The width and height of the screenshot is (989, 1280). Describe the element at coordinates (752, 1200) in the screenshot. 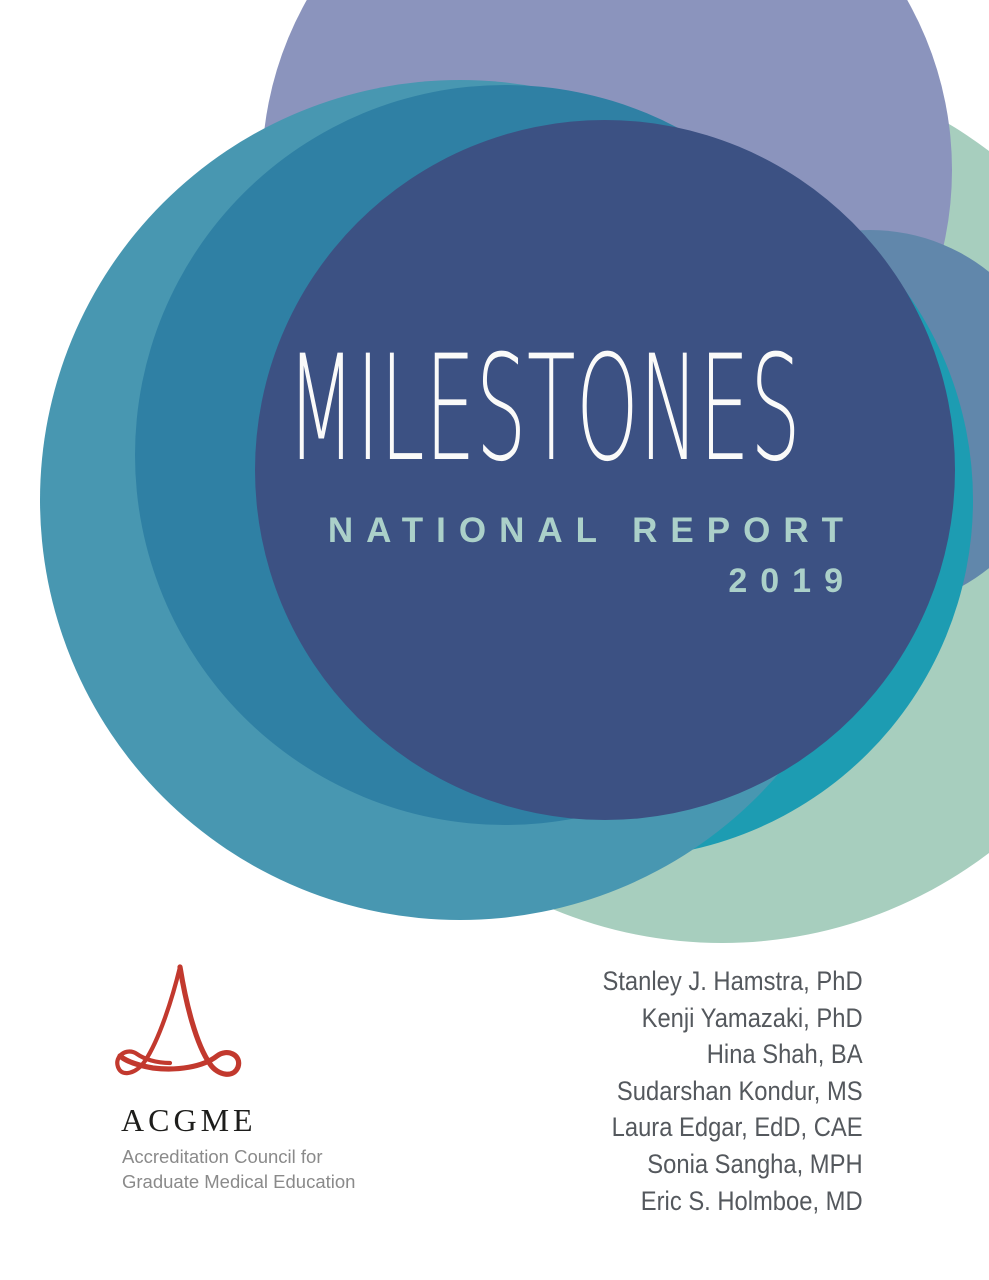

I see `author-line: Eric S. Holmboe, MD` at that location.